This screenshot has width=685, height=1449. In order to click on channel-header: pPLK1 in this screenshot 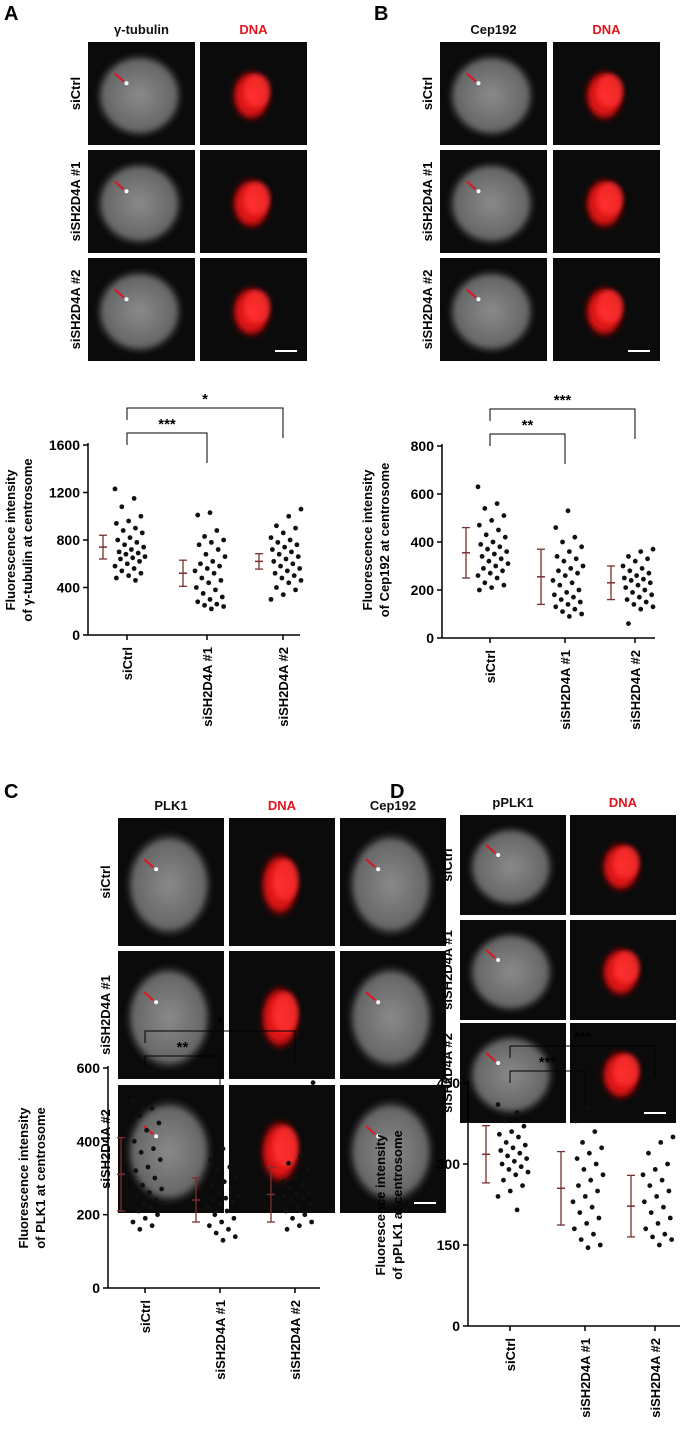, I will do `click(512, 802)`.